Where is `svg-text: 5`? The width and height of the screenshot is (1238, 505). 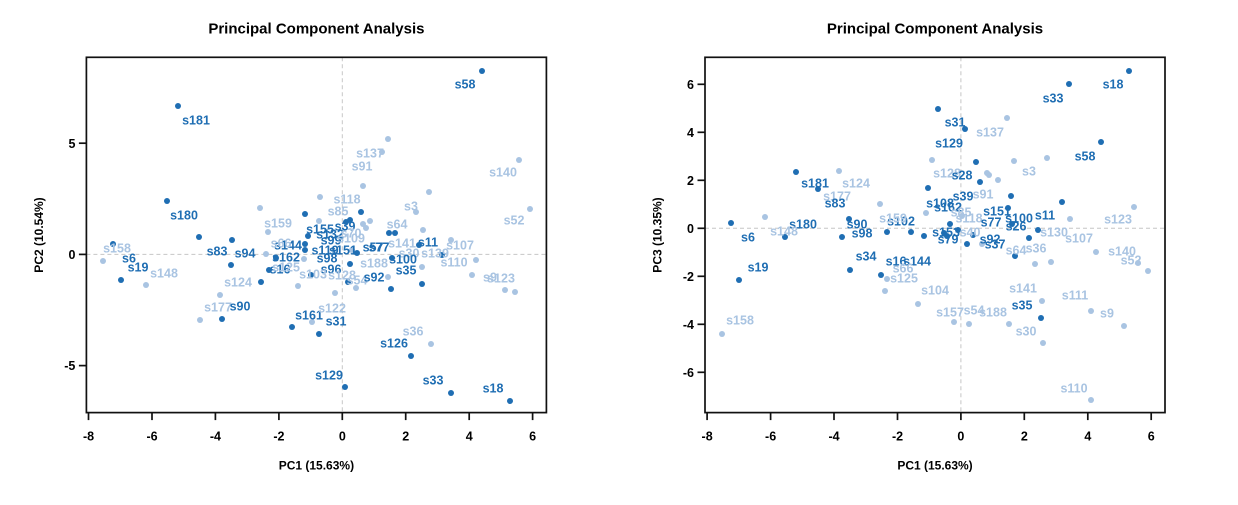
svg-text: 5 is located at coordinates (71, 144).